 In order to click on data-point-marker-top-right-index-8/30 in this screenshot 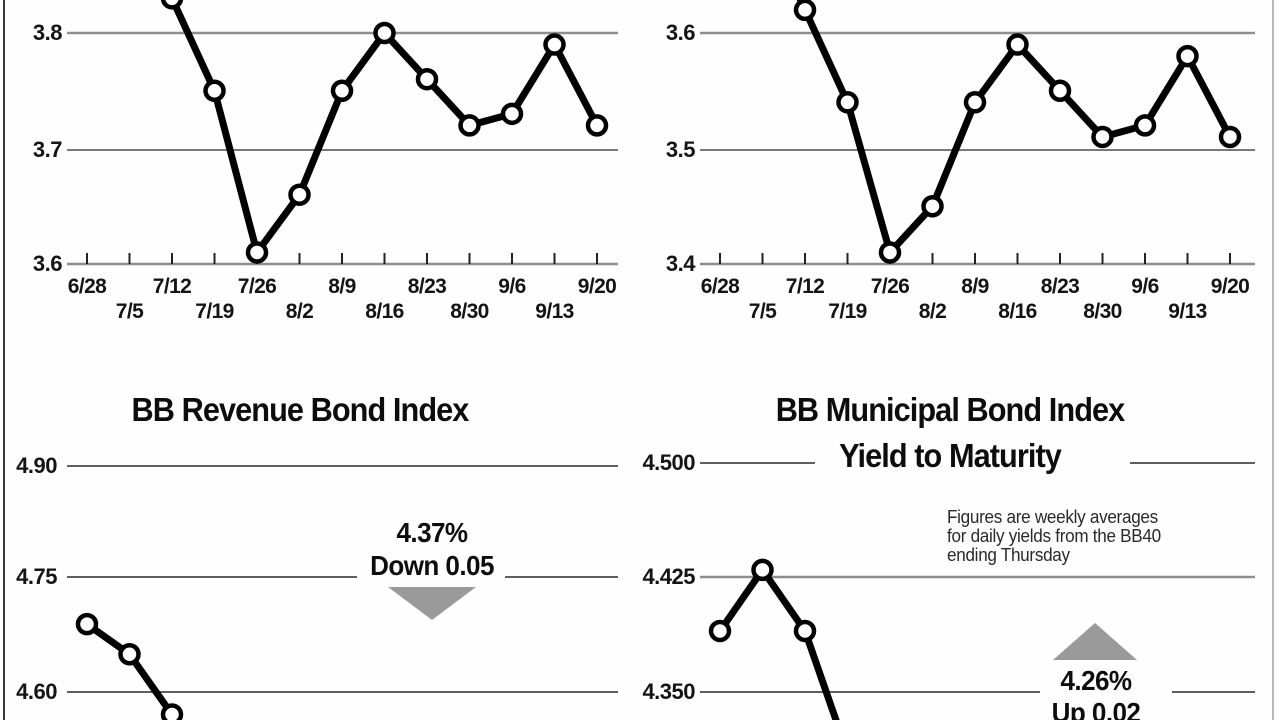, I will do `click(1102, 137)`.